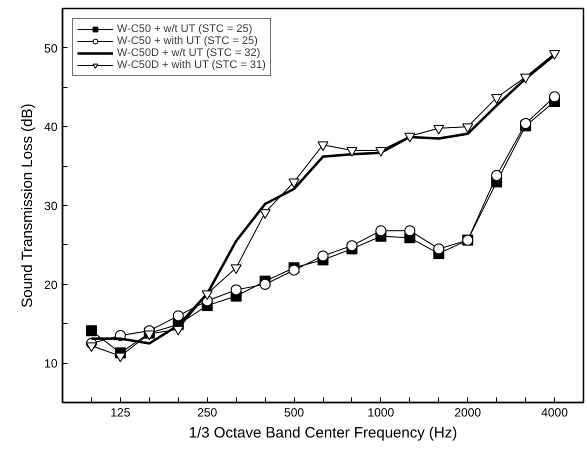  What do you see at coordinates (51, 206) in the screenshot?
I see `y-tick-label: 30` at bounding box center [51, 206].